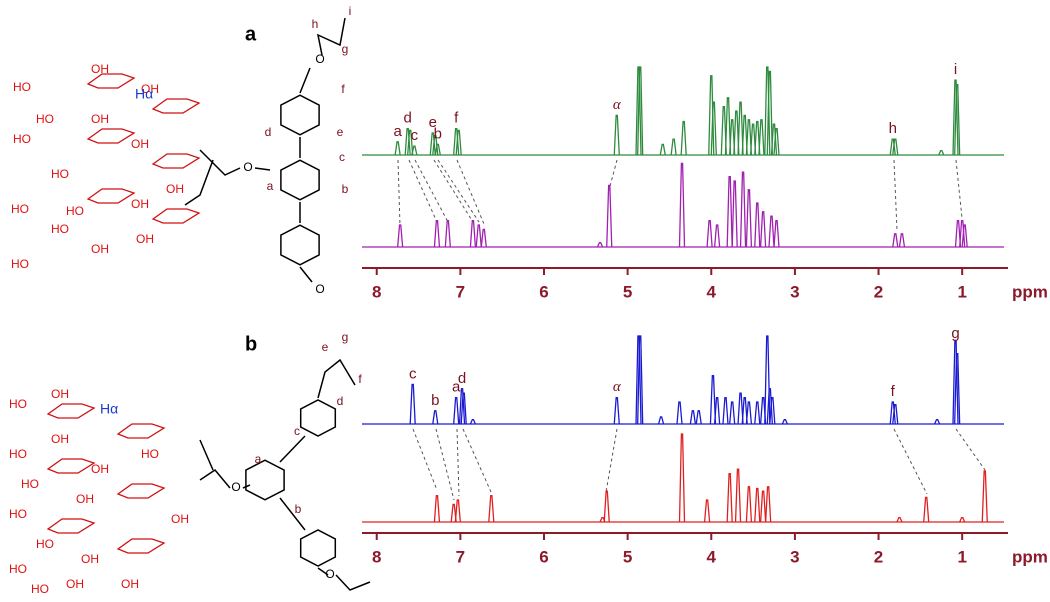  What do you see at coordinates (893, 128) in the screenshot?
I see `peak-label: h` at bounding box center [893, 128].